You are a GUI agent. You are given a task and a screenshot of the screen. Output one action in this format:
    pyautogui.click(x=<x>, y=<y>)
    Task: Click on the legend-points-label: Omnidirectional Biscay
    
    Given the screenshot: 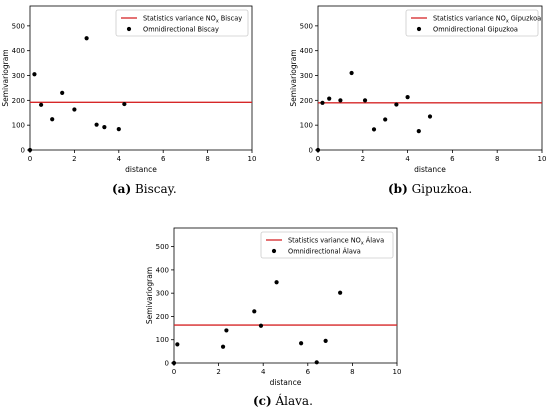 What is the action you would take?
    pyautogui.click(x=181, y=30)
    